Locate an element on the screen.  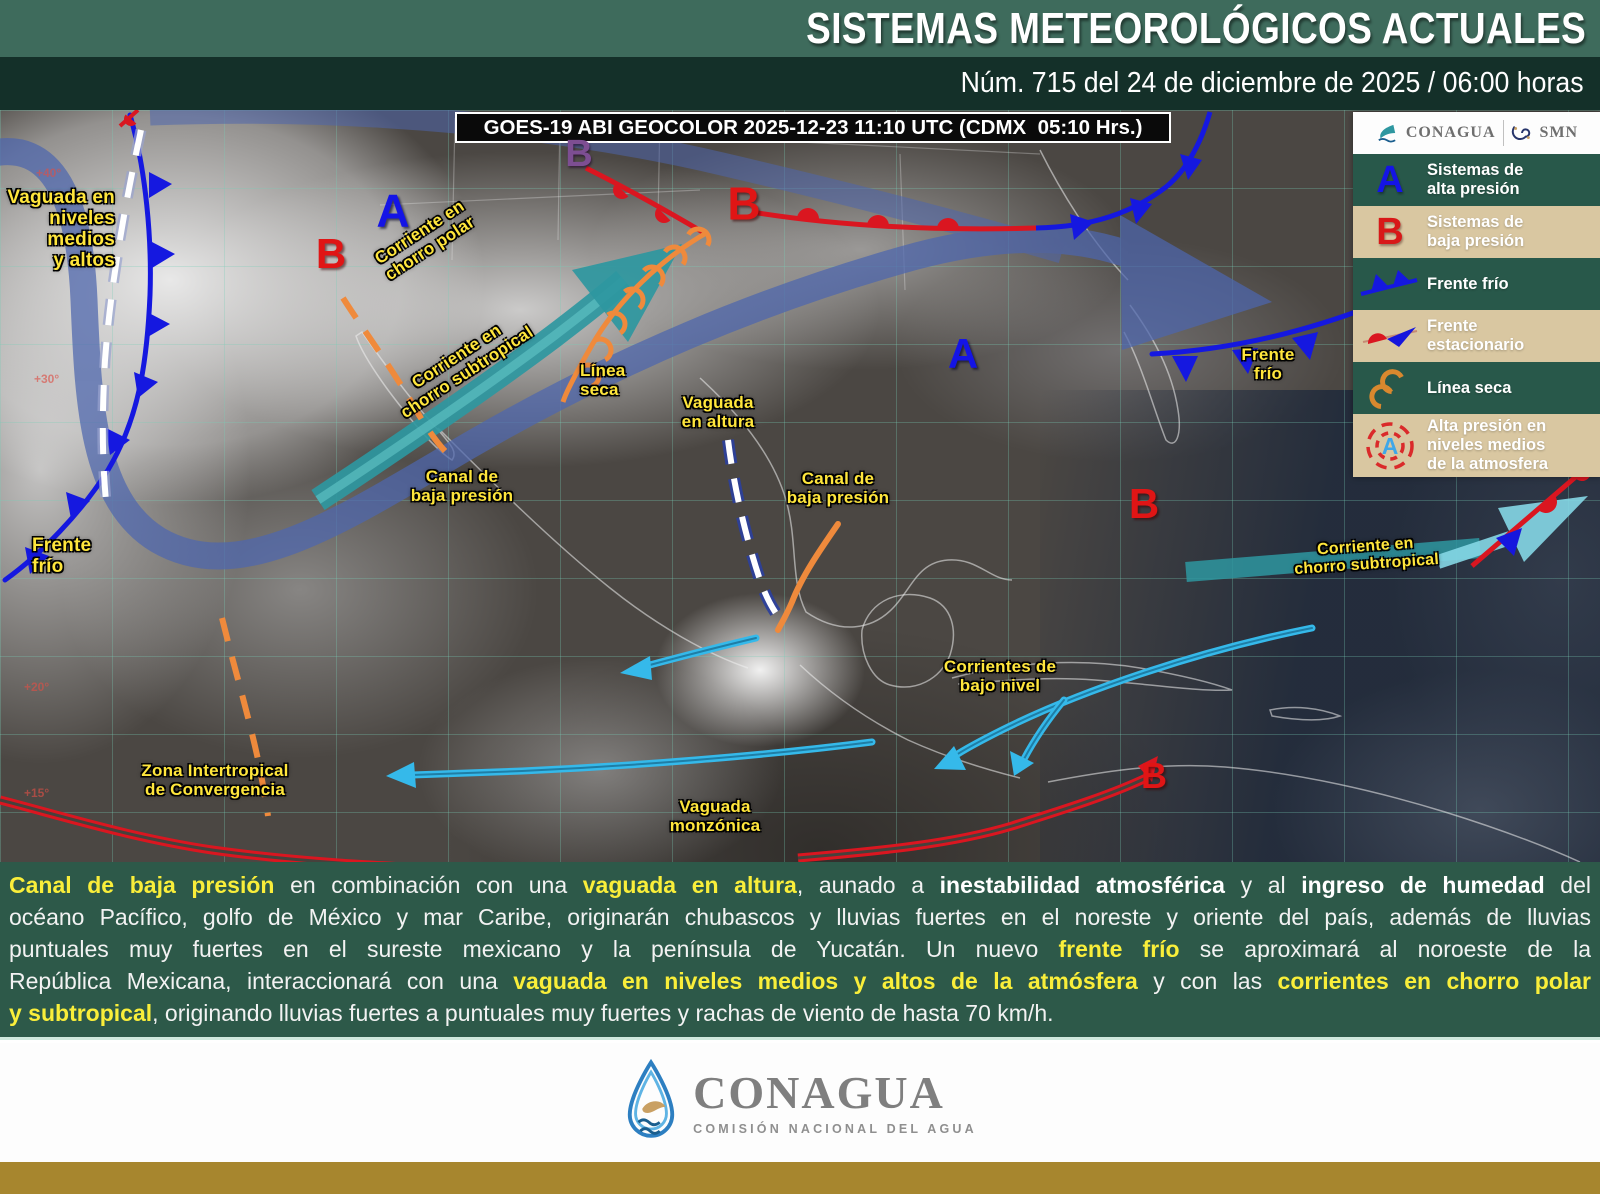
high-pressure-symbol: A is located at coordinates (1390, 180).